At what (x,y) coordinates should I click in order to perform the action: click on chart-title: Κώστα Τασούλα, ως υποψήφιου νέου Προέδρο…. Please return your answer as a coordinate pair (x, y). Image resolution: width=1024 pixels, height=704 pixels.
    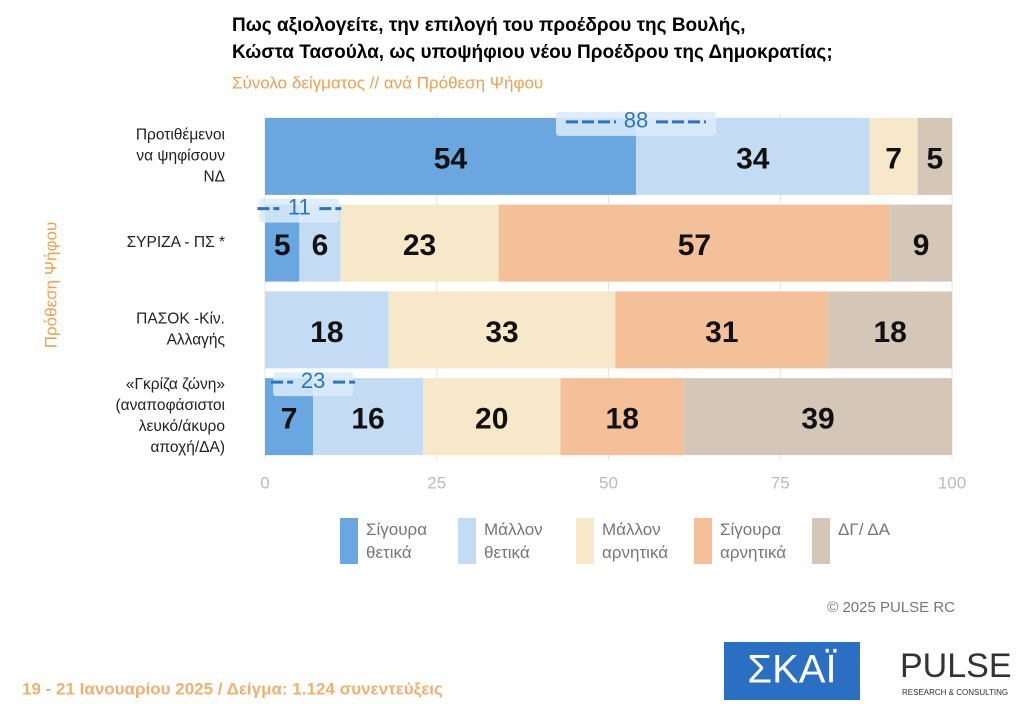
    Looking at the image, I should click on (532, 52).